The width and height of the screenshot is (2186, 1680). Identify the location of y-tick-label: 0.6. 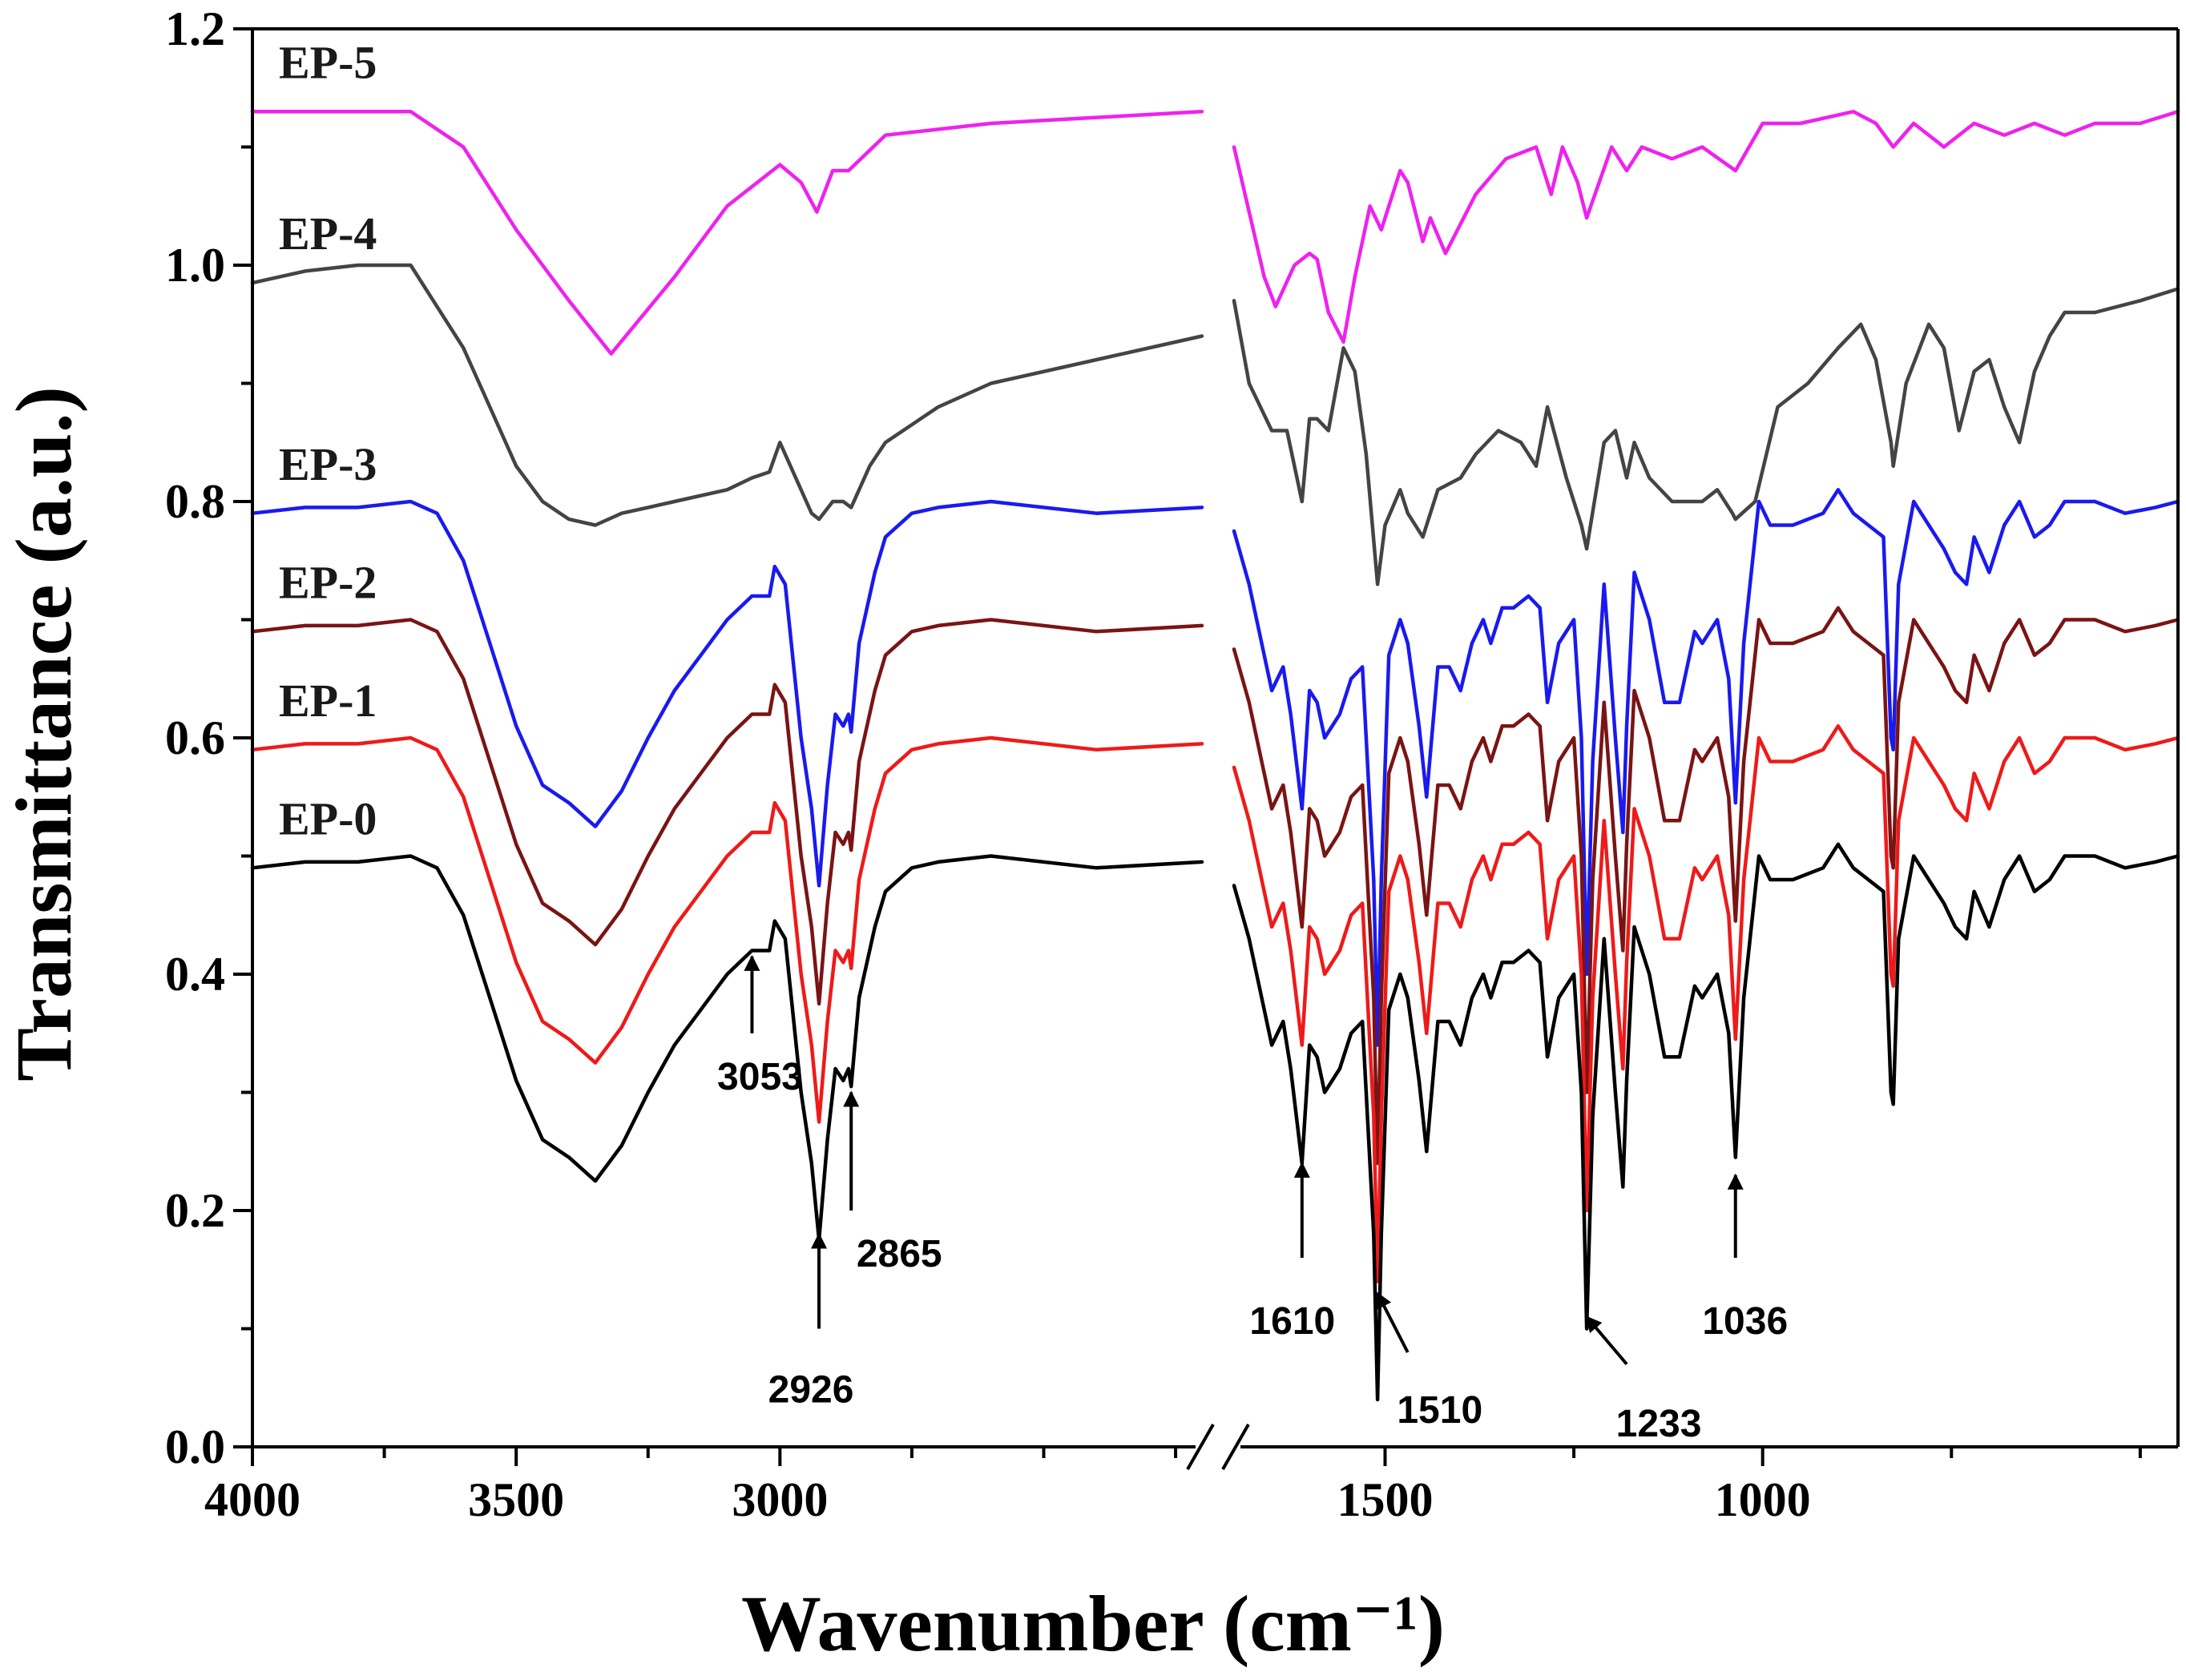
(195, 737).